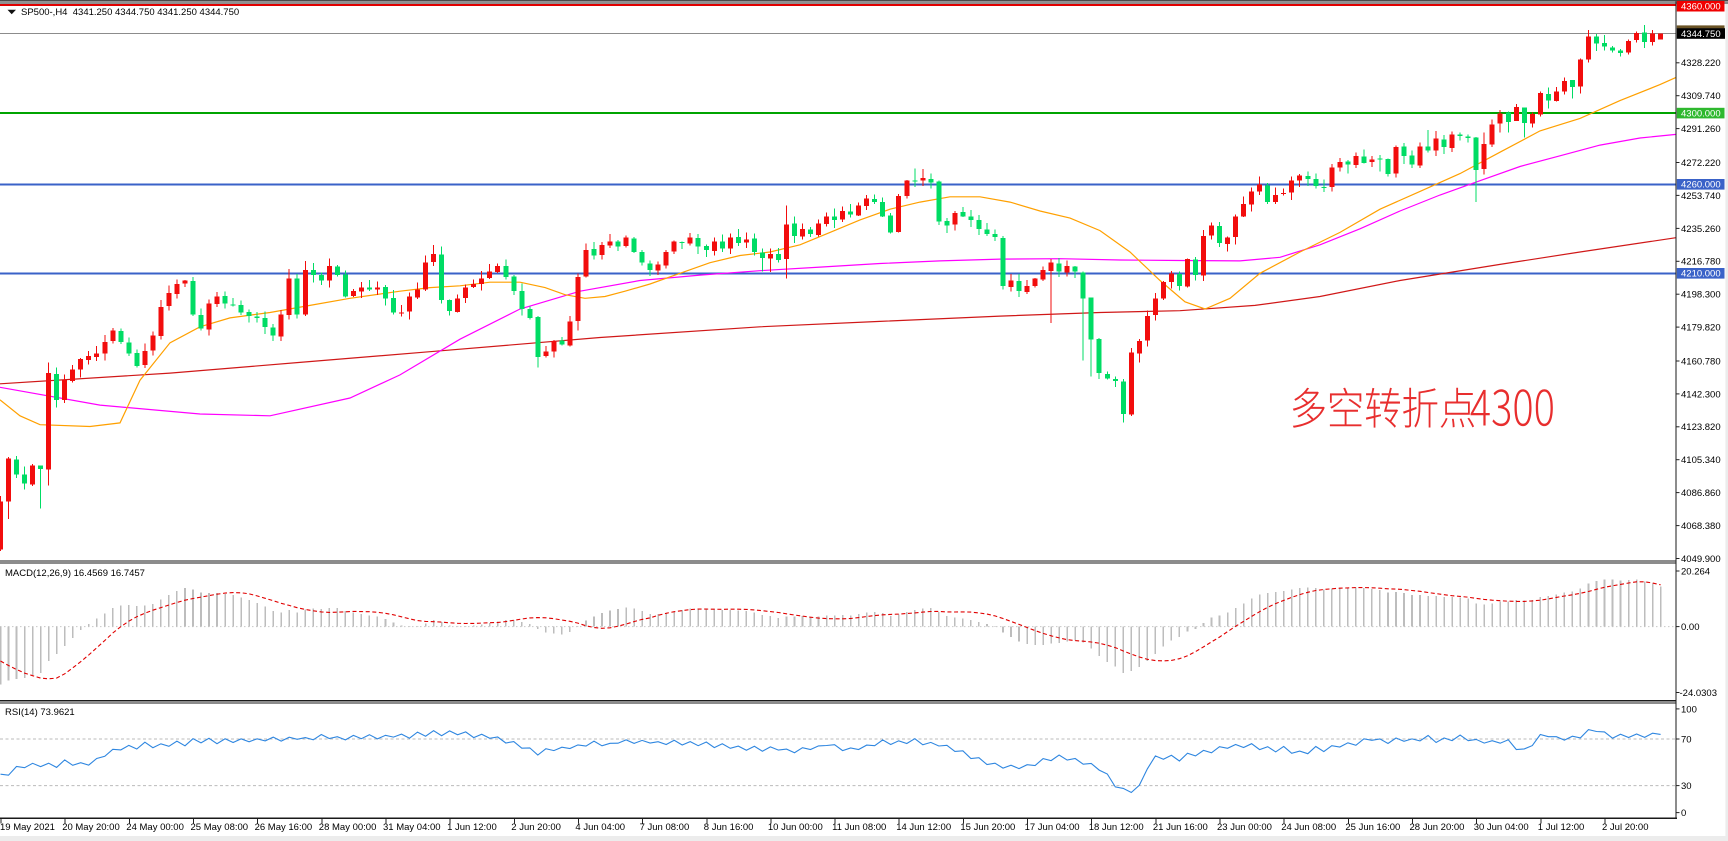 Image resolution: width=1728 pixels, height=841 pixels. Describe the element at coordinates (1052, 827) in the screenshot. I see `svg-text: 17 Jun 04:00` at that location.